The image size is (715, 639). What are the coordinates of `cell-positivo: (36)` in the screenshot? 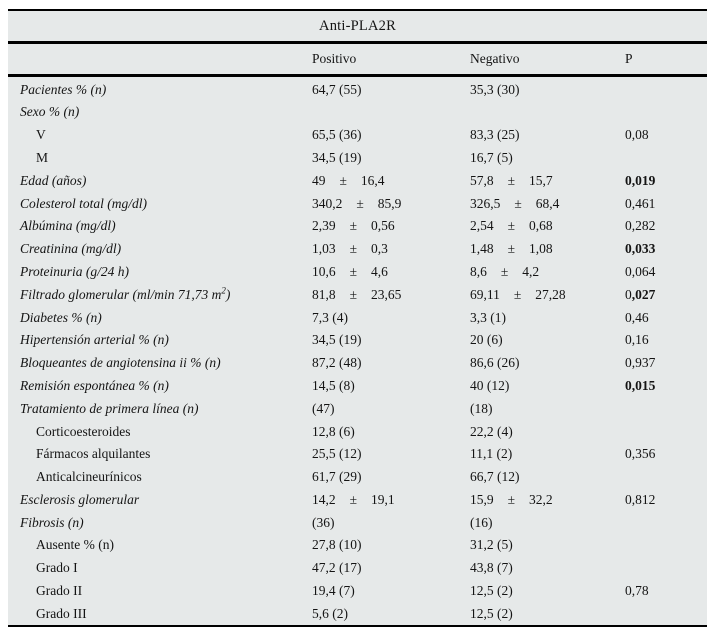 It's located at (323, 522).